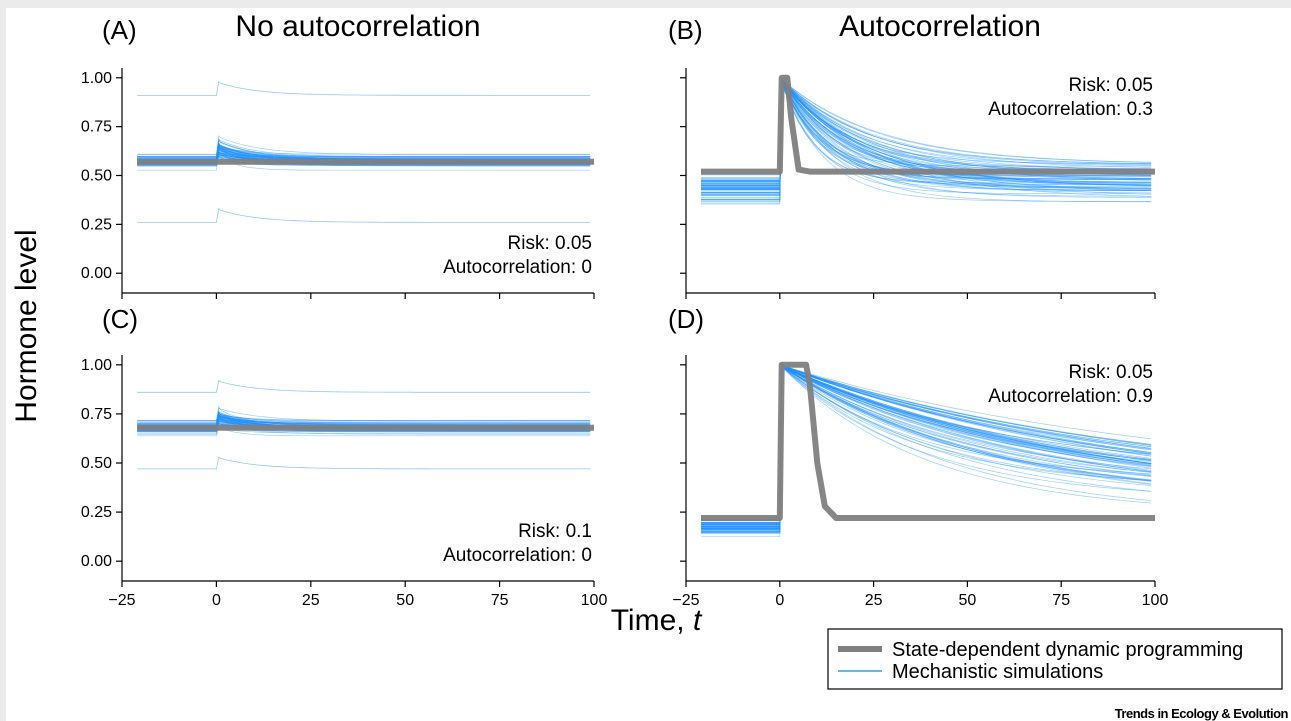  What do you see at coordinates (874, 600) in the screenshot?
I see `x-tick-label: 25` at bounding box center [874, 600].